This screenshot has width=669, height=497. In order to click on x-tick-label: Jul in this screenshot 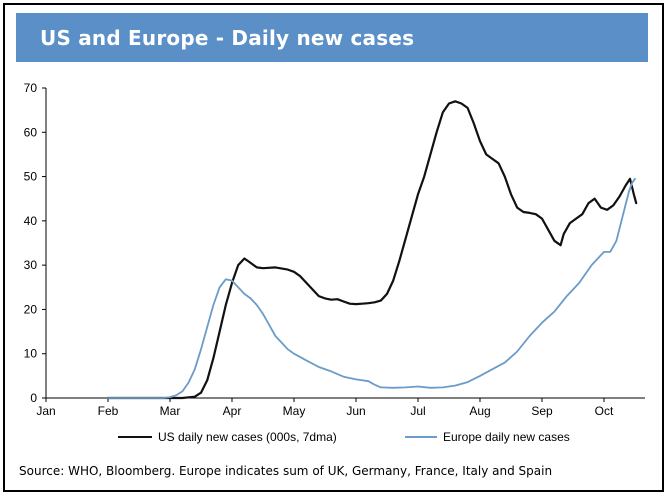, I will do `click(417, 411)`.